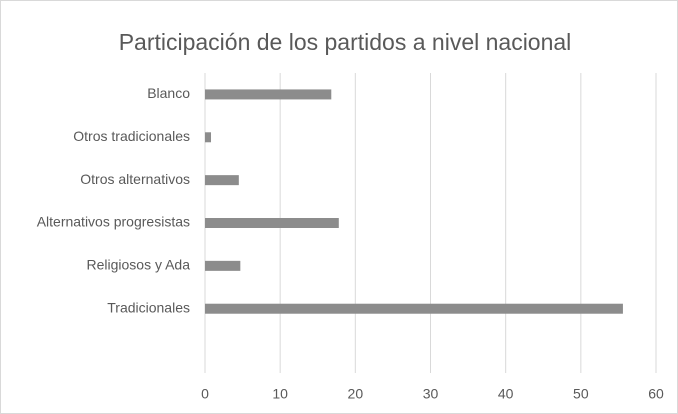 This screenshot has height=414, width=678. I want to click on x-tick-label: 60, so click(656, 394).